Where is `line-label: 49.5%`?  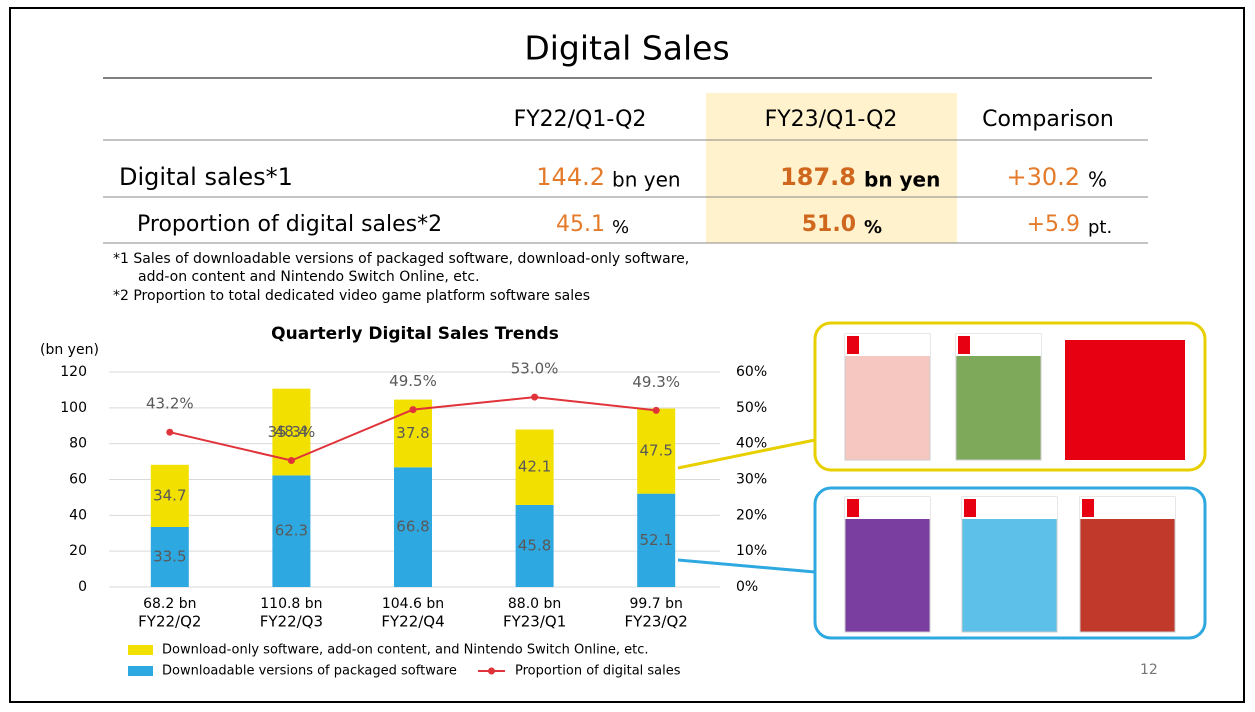 line-label: 49.5% is located at coordinates (413, 381).